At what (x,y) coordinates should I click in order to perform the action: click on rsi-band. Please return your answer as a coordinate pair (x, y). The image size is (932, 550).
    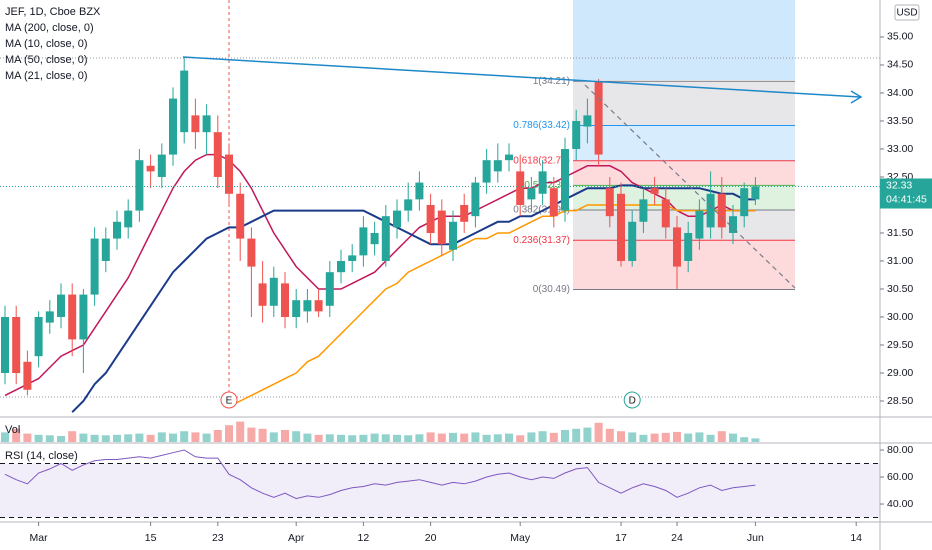
    Looking at the image, I should click on (440, 490).